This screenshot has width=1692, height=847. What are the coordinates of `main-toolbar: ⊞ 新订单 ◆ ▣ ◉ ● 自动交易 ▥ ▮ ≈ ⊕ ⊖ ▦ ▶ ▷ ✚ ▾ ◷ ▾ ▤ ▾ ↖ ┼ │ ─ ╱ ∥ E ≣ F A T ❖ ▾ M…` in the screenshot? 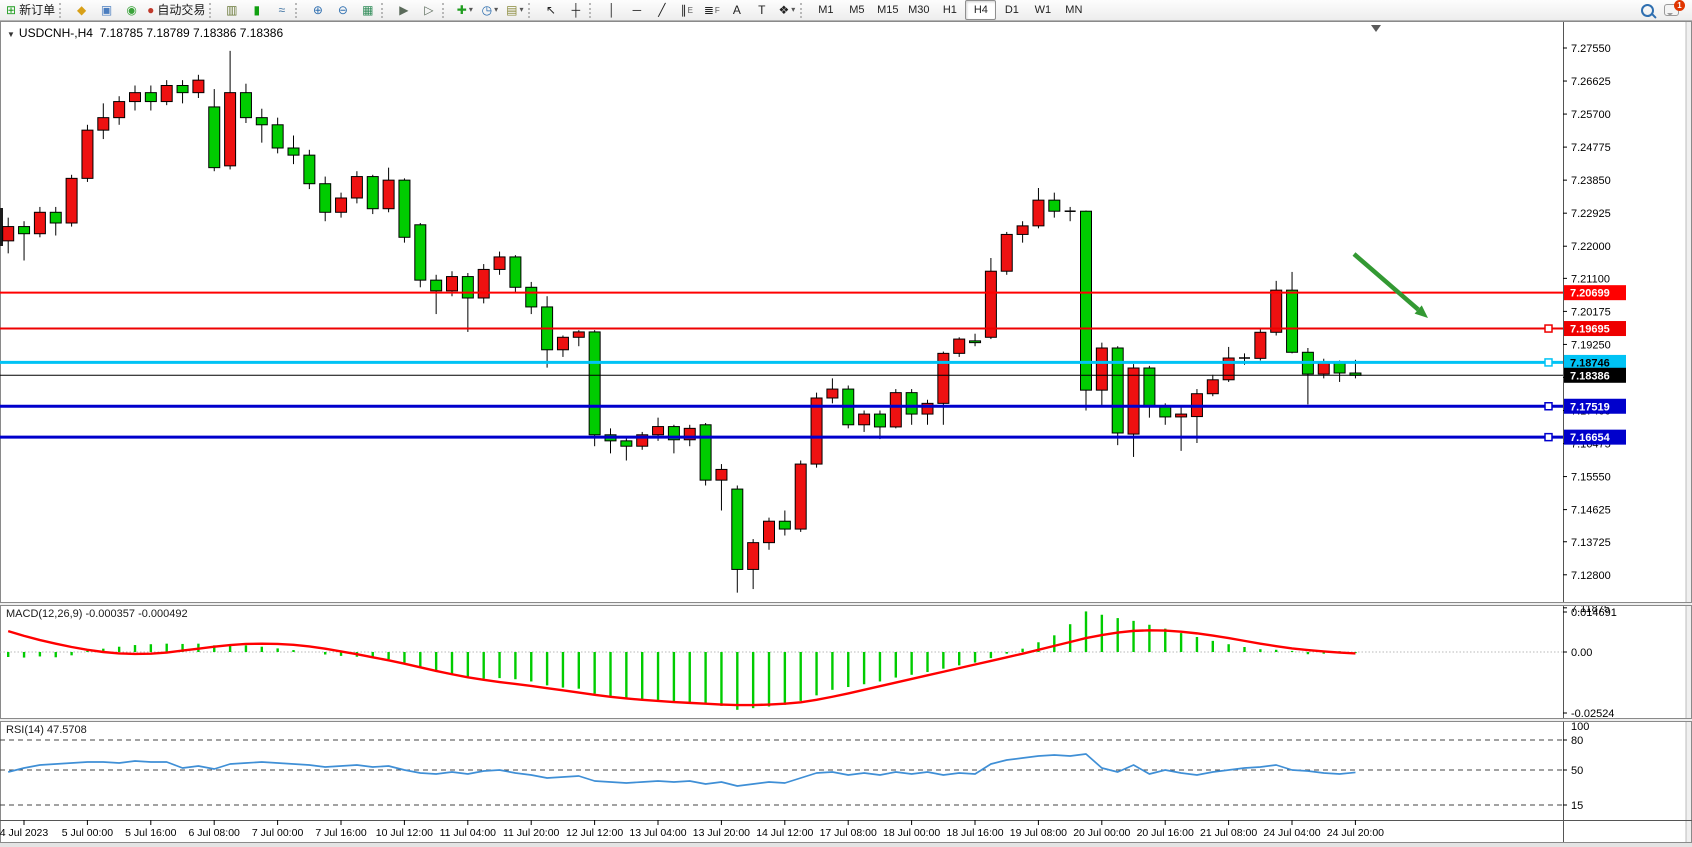 It's located at (846, 10).